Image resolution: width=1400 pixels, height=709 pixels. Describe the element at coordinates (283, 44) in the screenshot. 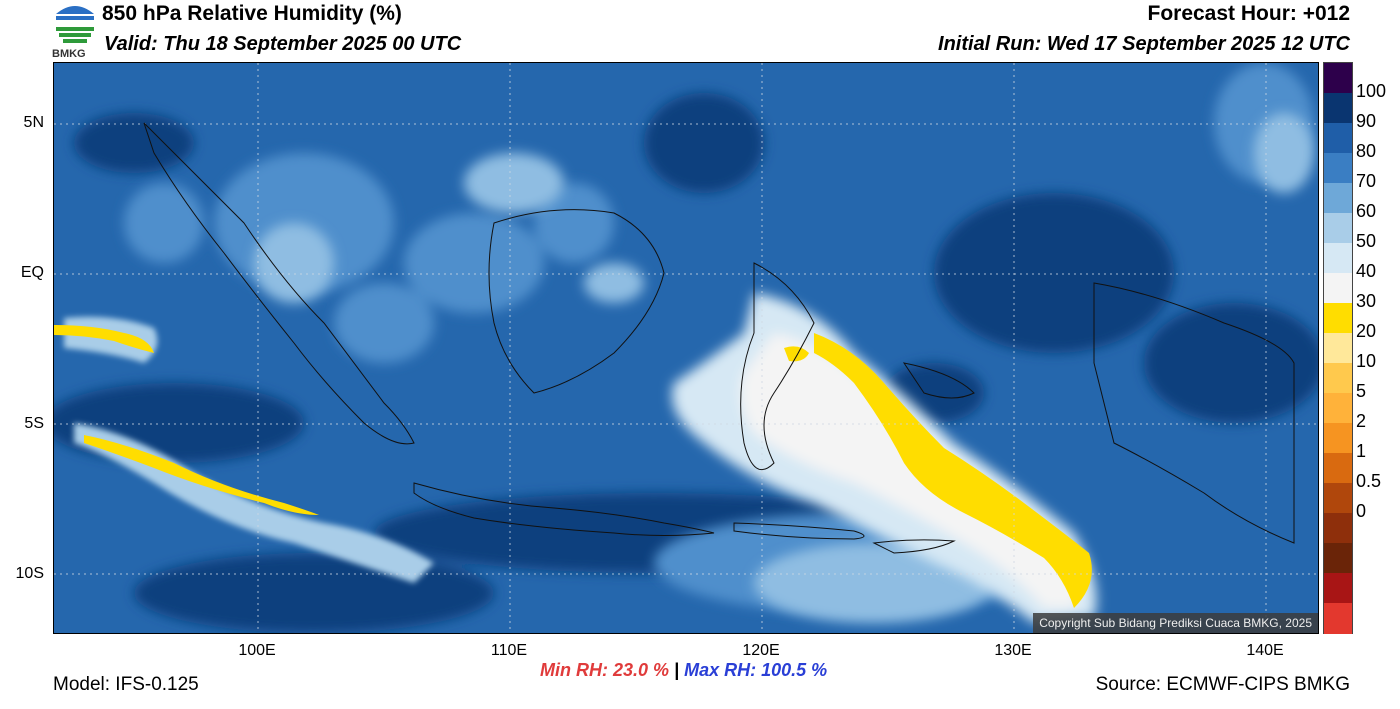

I see `valid-time: Valid: Thu 18 September 2025 00 UTC` at that location.